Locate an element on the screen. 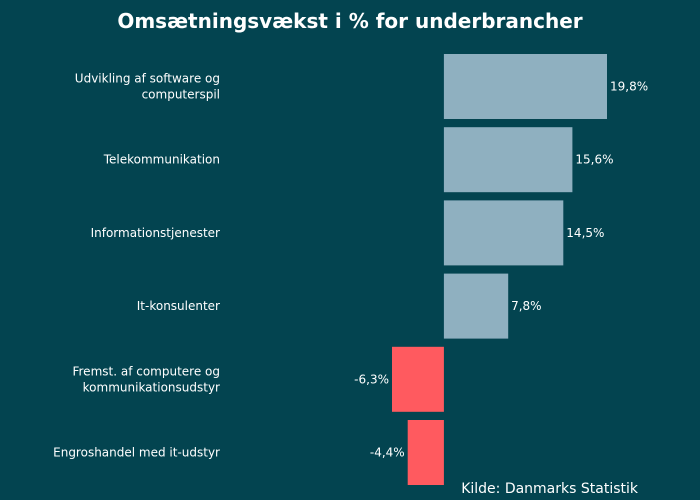 The width and height of the screenshot is (700, 500). value-label-4: -6,3% is located at coordinates (371, 379).